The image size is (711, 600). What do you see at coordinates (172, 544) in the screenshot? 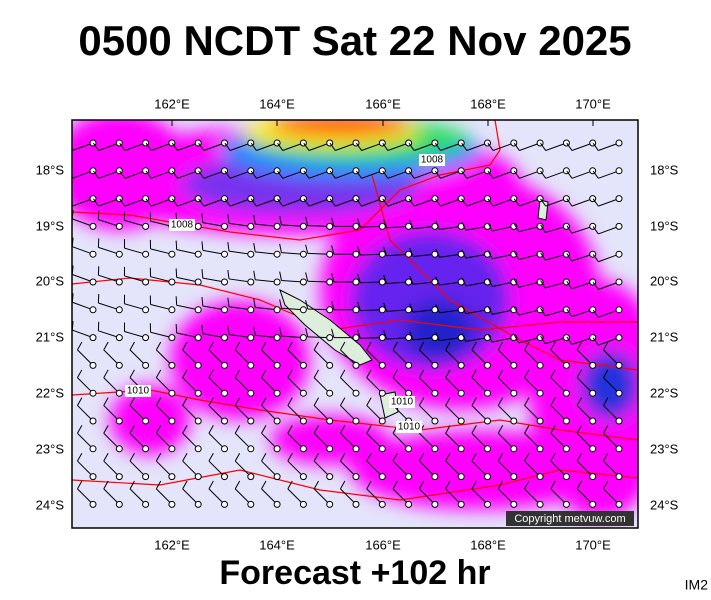
I see `lon-label: 162°E` at bounding box center [172, 544].